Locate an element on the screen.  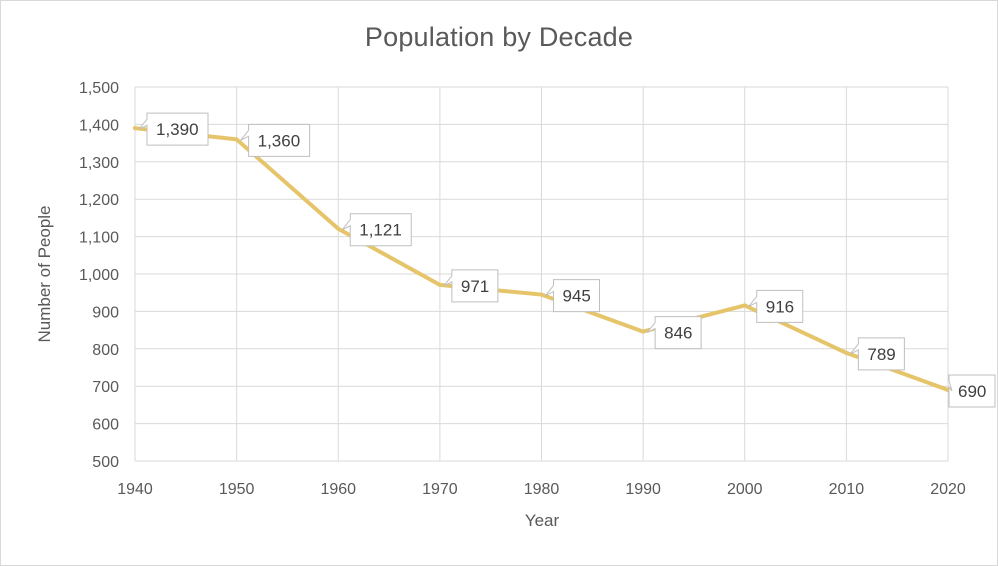
y-tick-label: 500 is located at coordinates (105, 462).